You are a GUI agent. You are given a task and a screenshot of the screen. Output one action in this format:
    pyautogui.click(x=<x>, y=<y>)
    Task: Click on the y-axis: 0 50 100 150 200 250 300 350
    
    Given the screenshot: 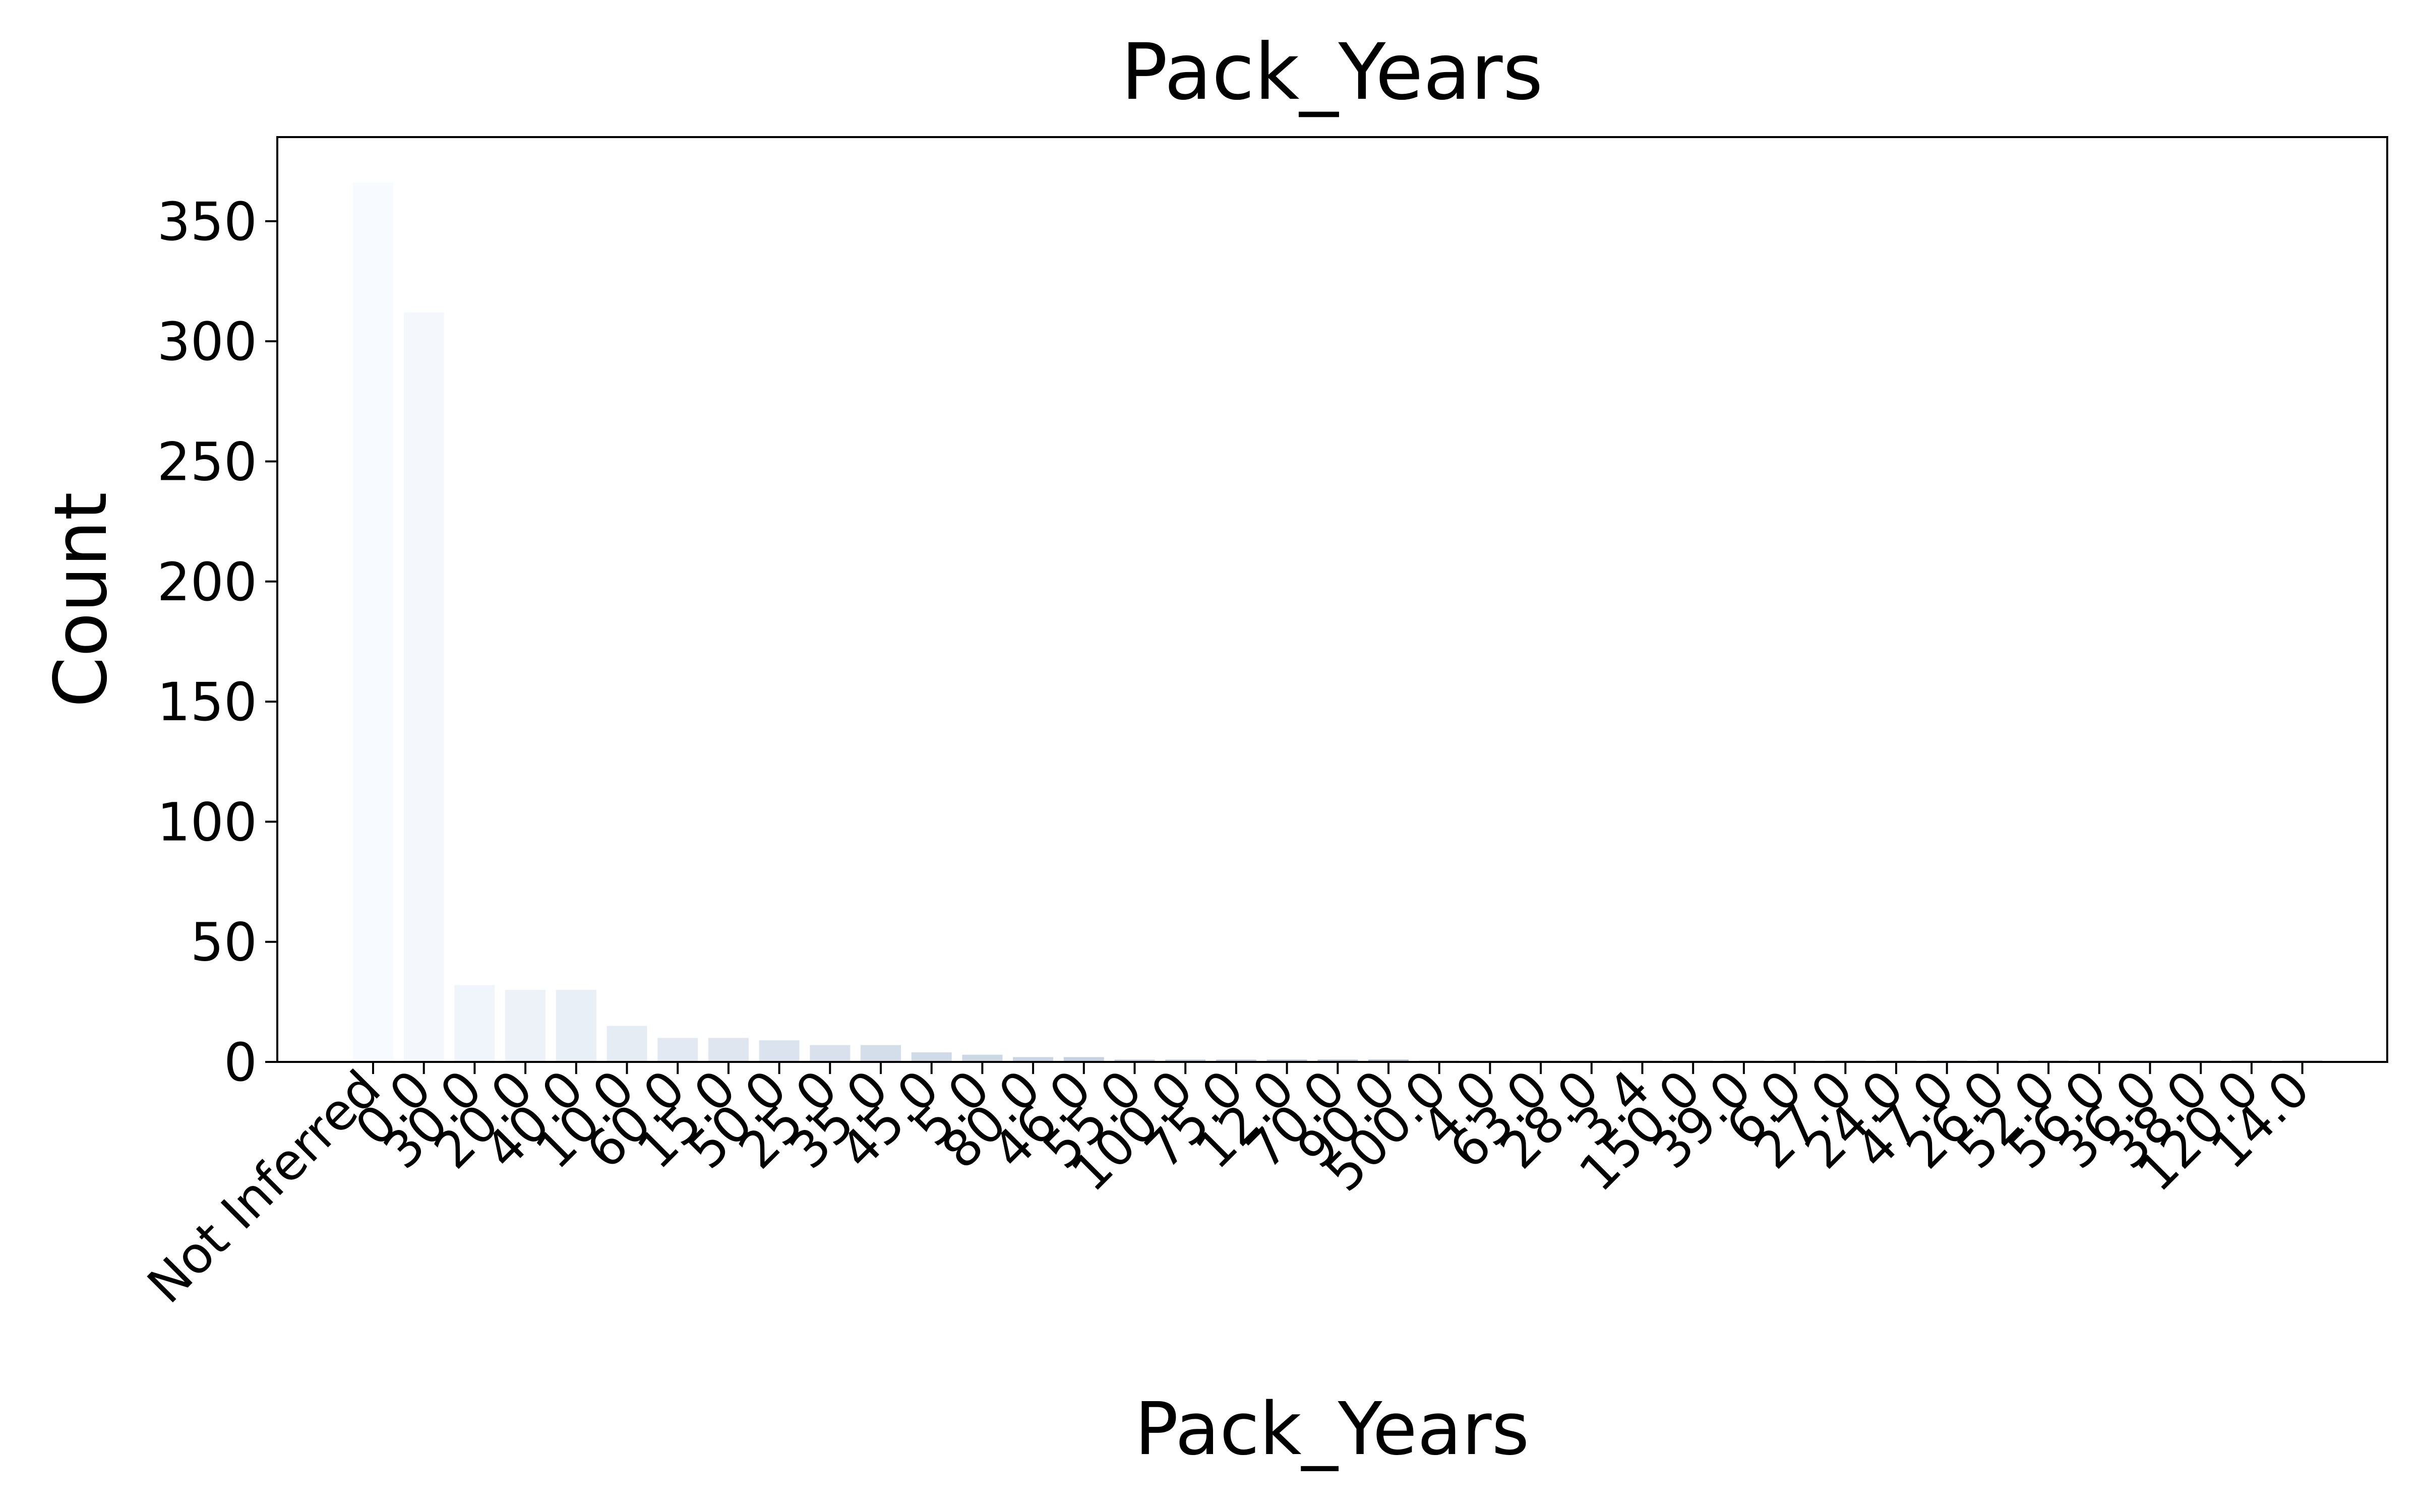 What is the action you would take?
    pyautogui.click(x=217, y=642)
    